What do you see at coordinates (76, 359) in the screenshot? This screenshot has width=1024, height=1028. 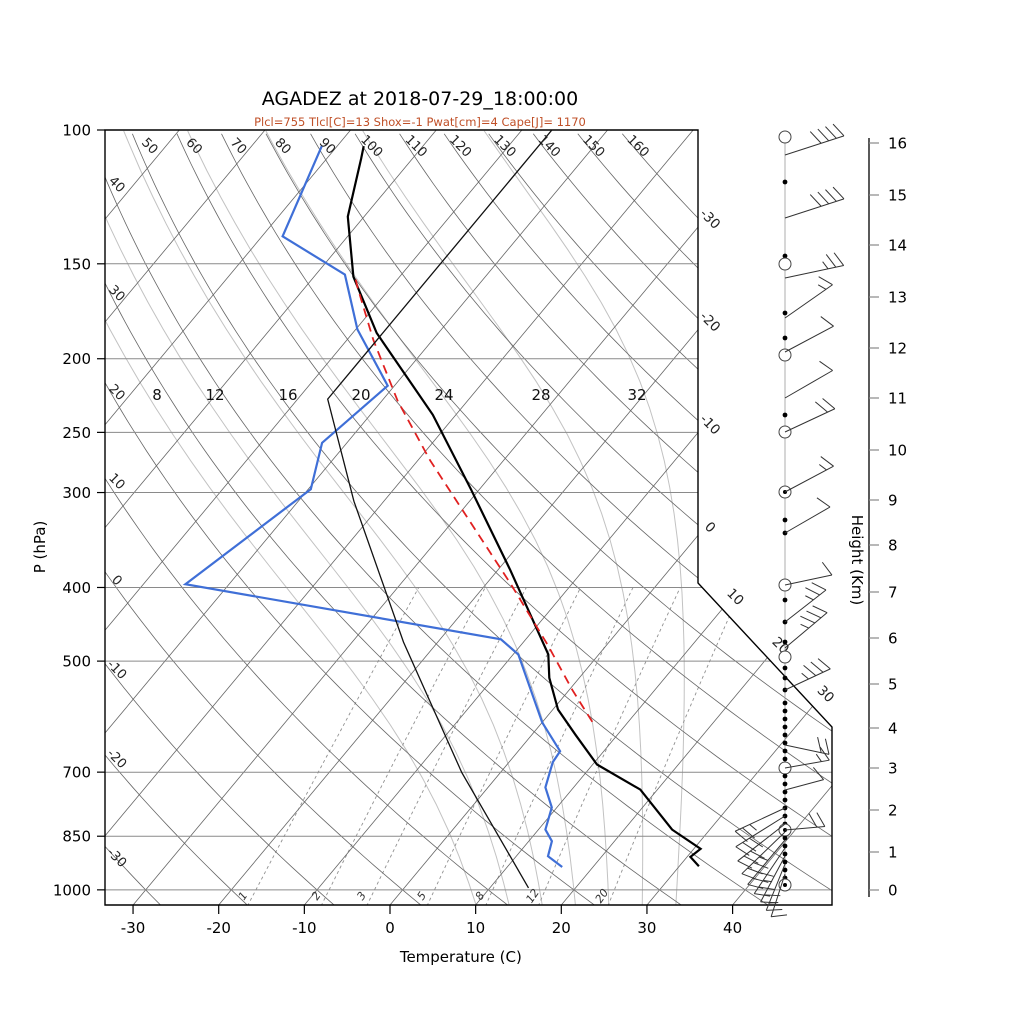 I see `svg-text: 200` at bounding box center [76, 359].